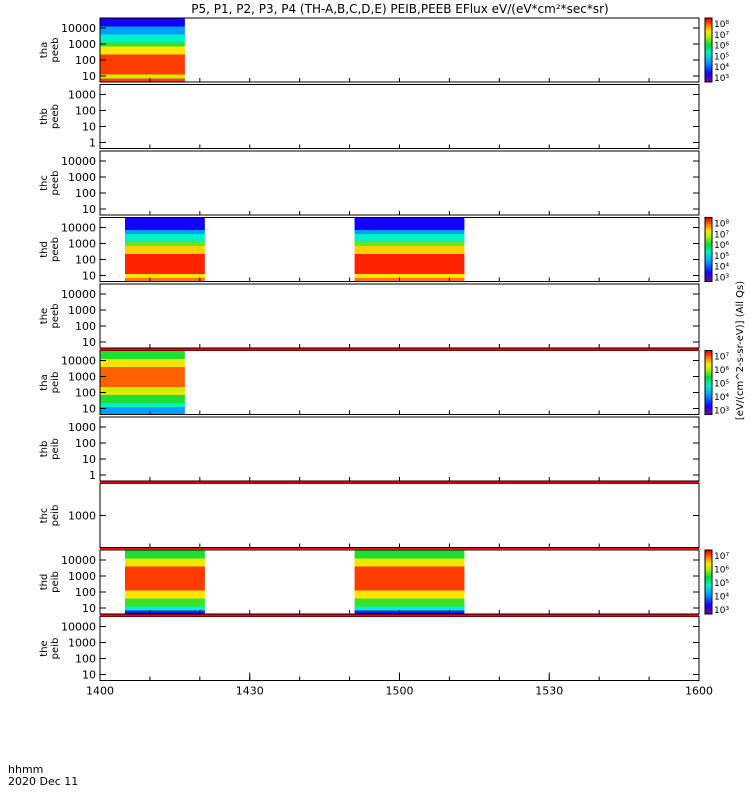  I want to click on panel-ylabel: thapeeb, so click(50, 50).